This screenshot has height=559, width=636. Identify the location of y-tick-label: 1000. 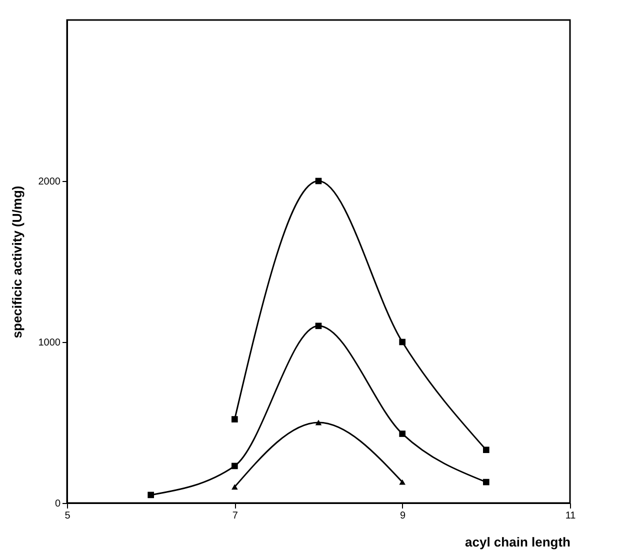
(49, 343).